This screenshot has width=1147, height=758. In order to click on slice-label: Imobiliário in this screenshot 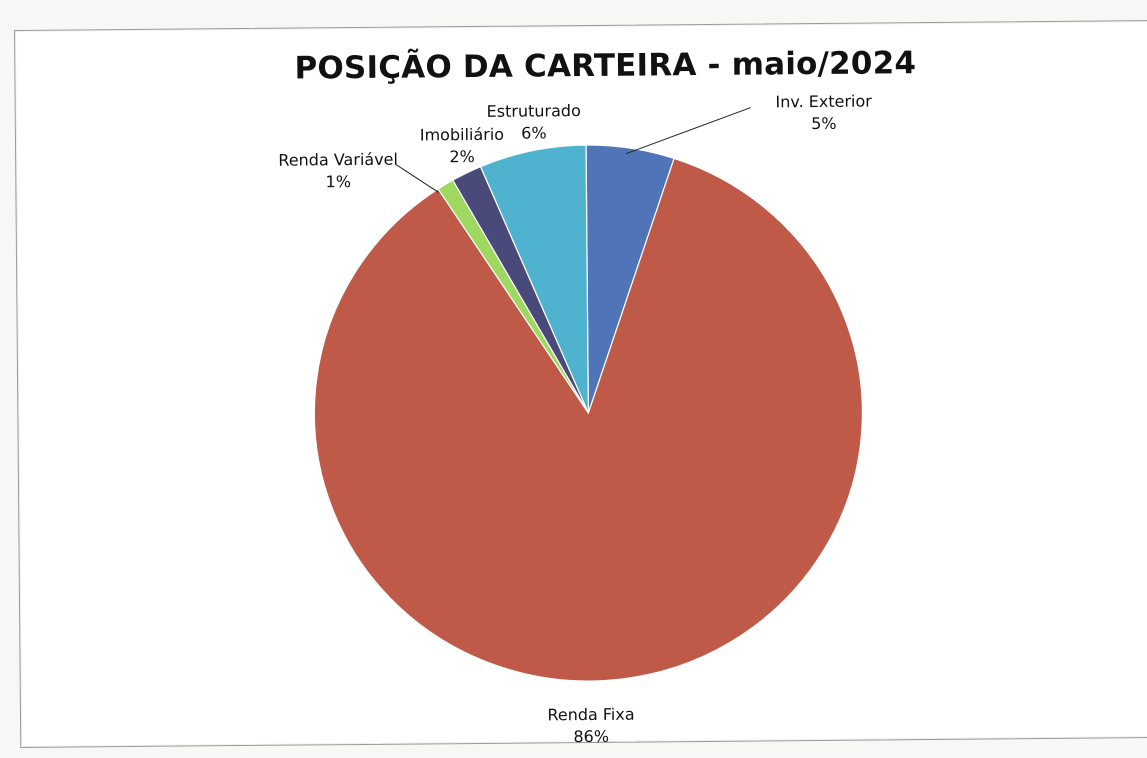, I will do `click(462, 135)`.